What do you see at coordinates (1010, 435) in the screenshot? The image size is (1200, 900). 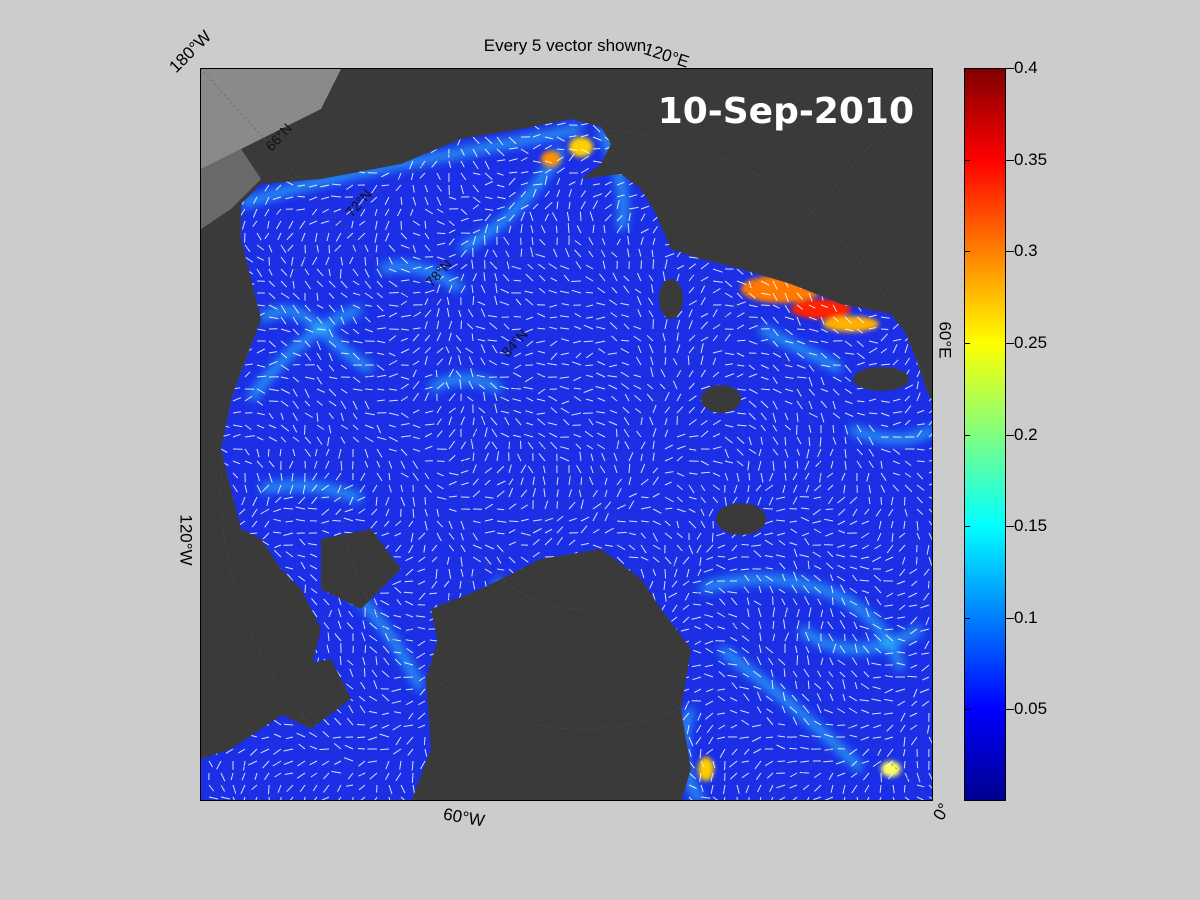 I see `colorbar-tick` at bounding box center [1010, 435].